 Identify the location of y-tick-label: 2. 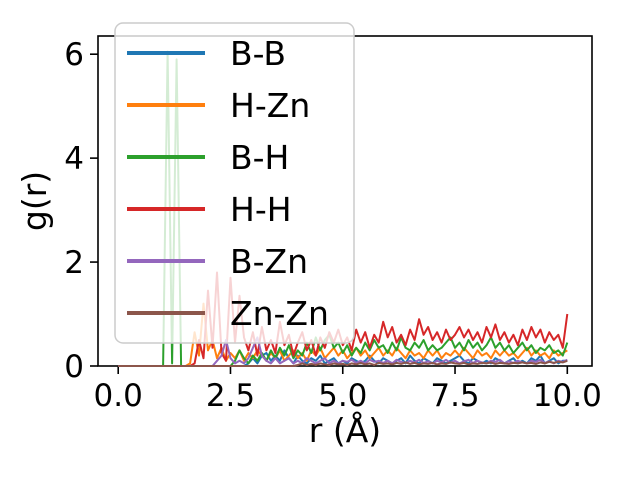
(74, 263).